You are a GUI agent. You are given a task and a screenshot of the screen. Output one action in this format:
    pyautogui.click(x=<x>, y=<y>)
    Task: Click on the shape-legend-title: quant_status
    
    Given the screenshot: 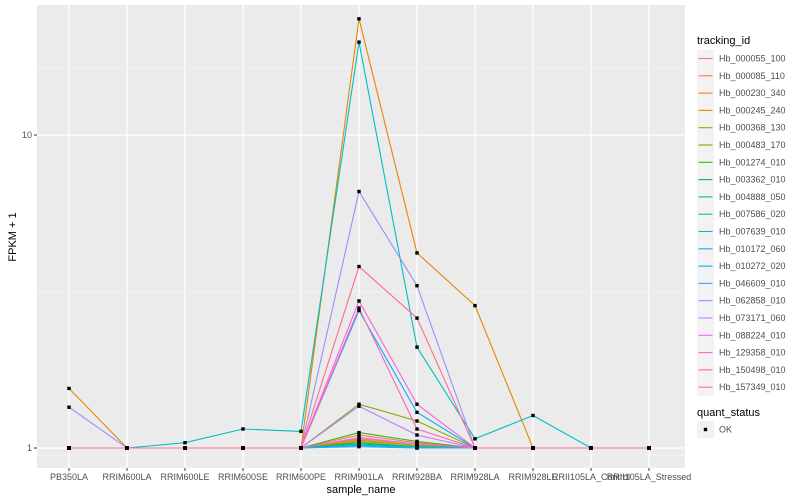 What is the action you would take?
    pyautogui.click(x=728, y=413)
    